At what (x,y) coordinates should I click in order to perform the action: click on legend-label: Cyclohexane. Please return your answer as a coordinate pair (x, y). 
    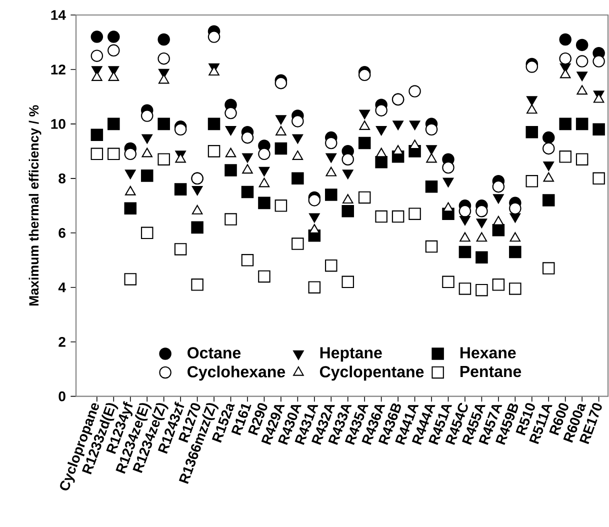
    Looking at the image, I should click on (237, 373).